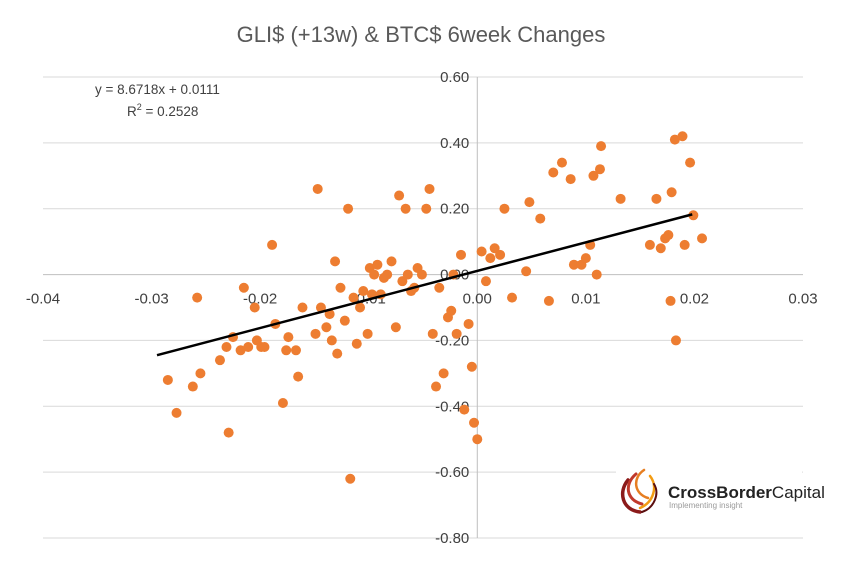  Describe the element at coordinates (43, 299) in the screenshot. I see `x-tick-label: -0.04` at that location.